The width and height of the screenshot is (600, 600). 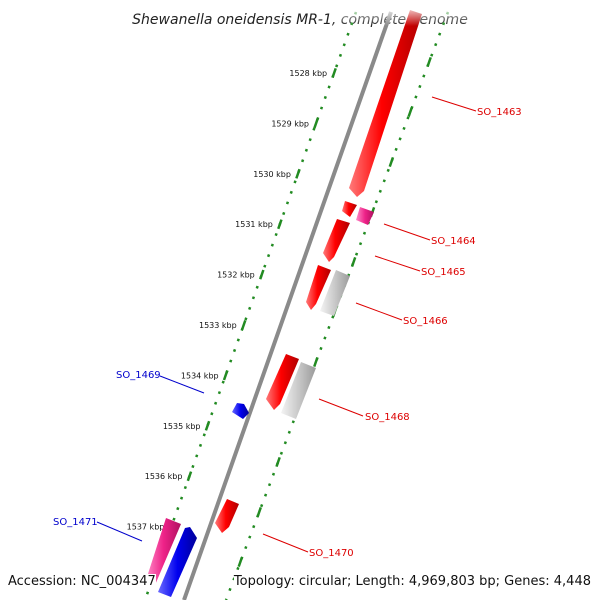 I want to click on kbp-label: 1533 kbp, so click(x=218, y=325).